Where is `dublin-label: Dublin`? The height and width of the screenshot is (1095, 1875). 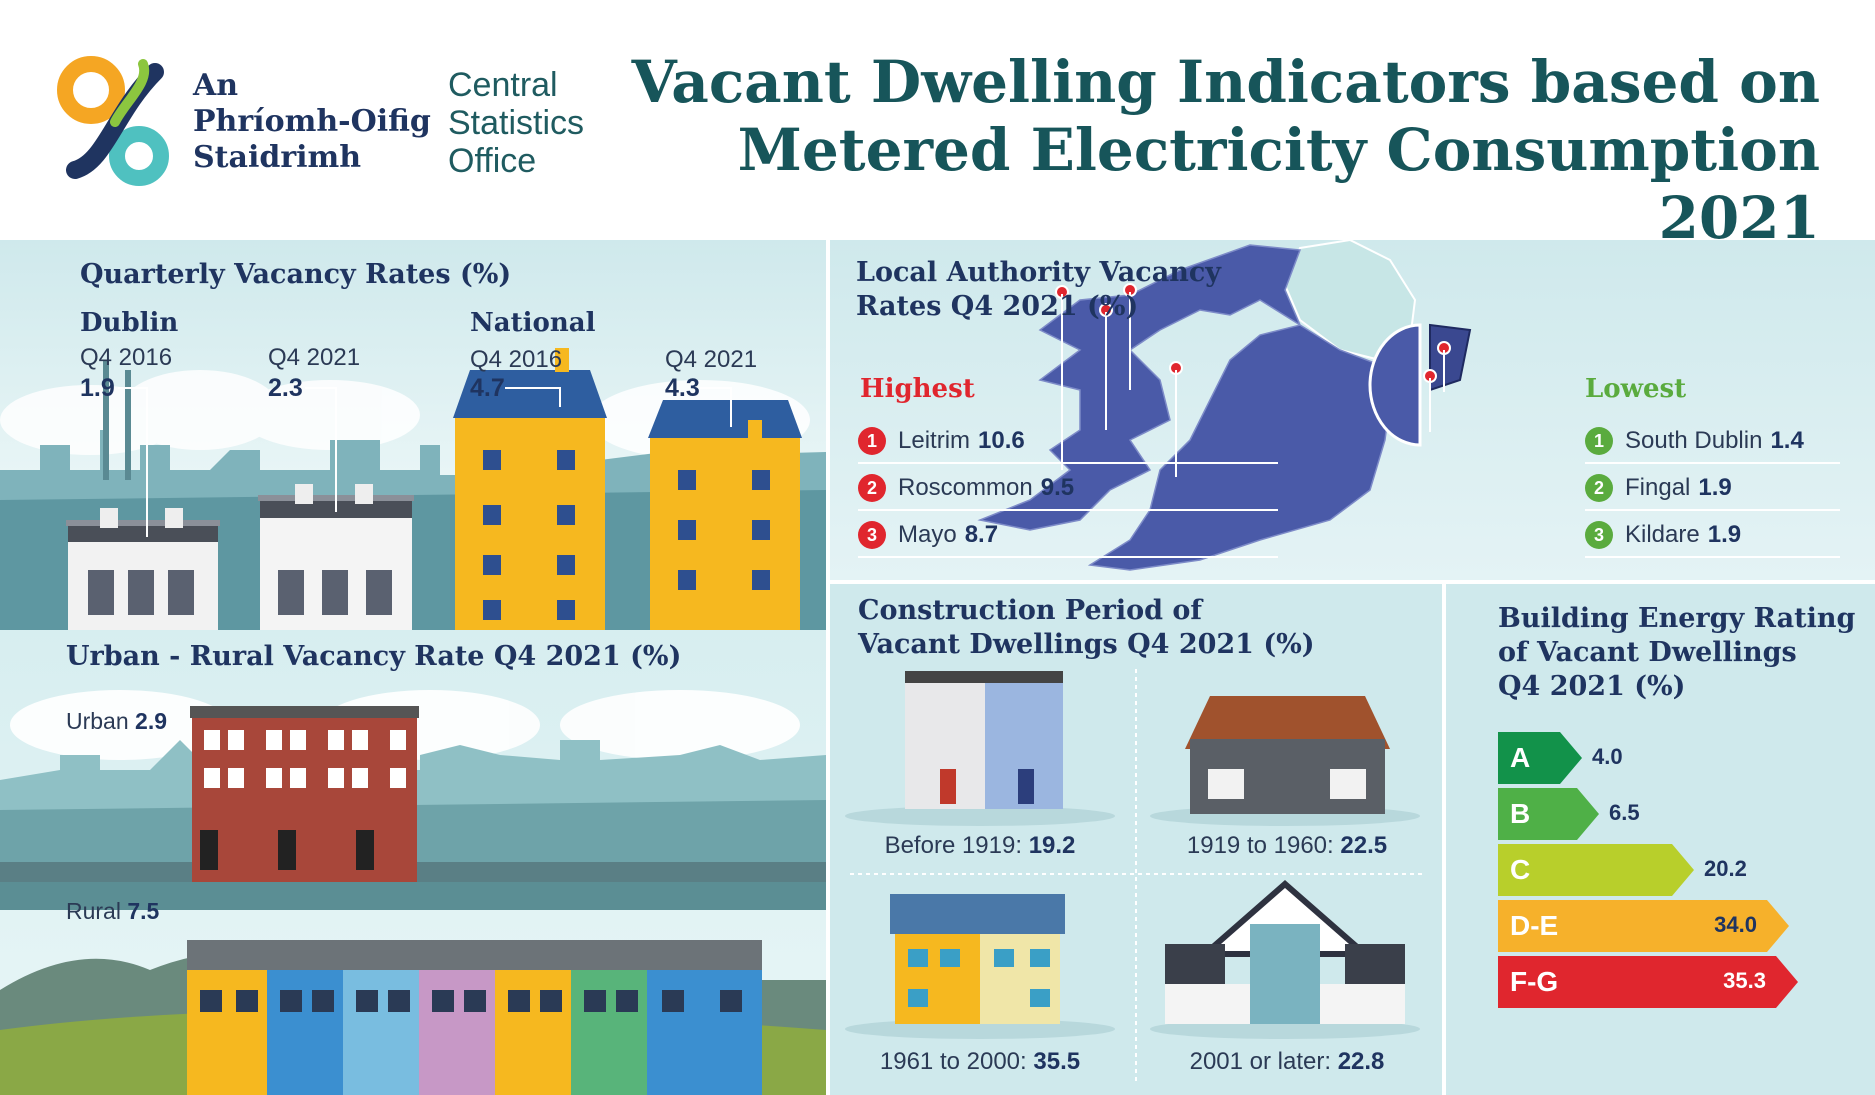 dublin-label: Dublin is located at coordinates (129, 323).